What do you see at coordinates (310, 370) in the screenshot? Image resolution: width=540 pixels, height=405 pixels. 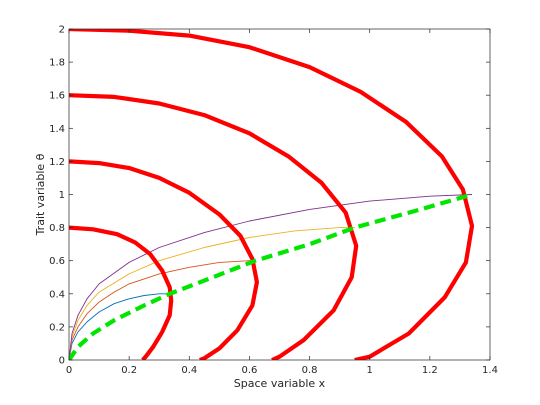 I see `x-tick-label: 0.8` at bounding box center [310, 370].